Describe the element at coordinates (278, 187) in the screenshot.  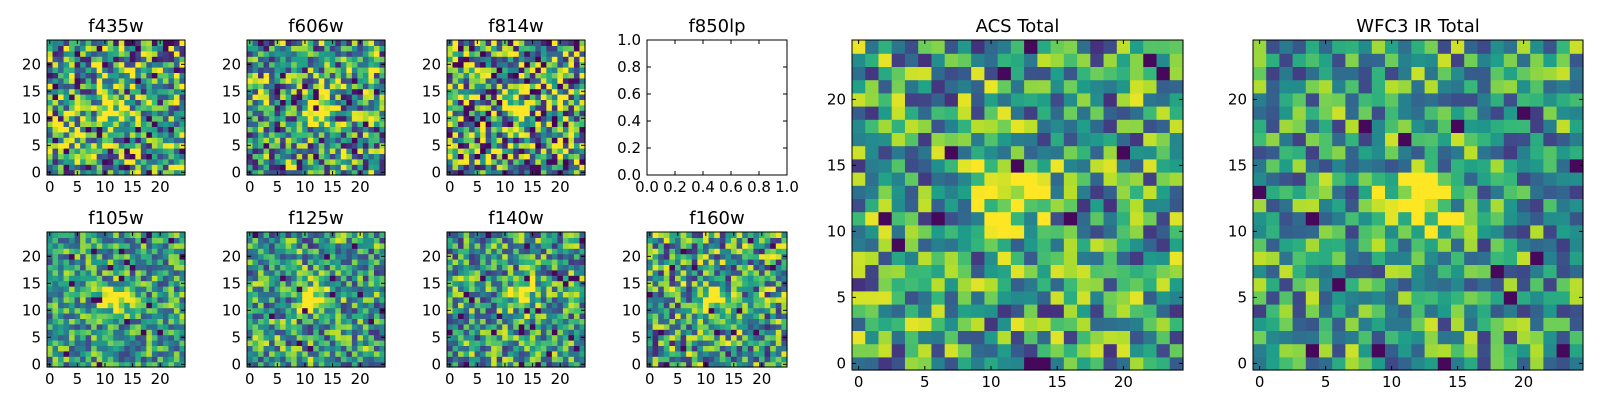
I see `x-tick-label: 5` at that location.